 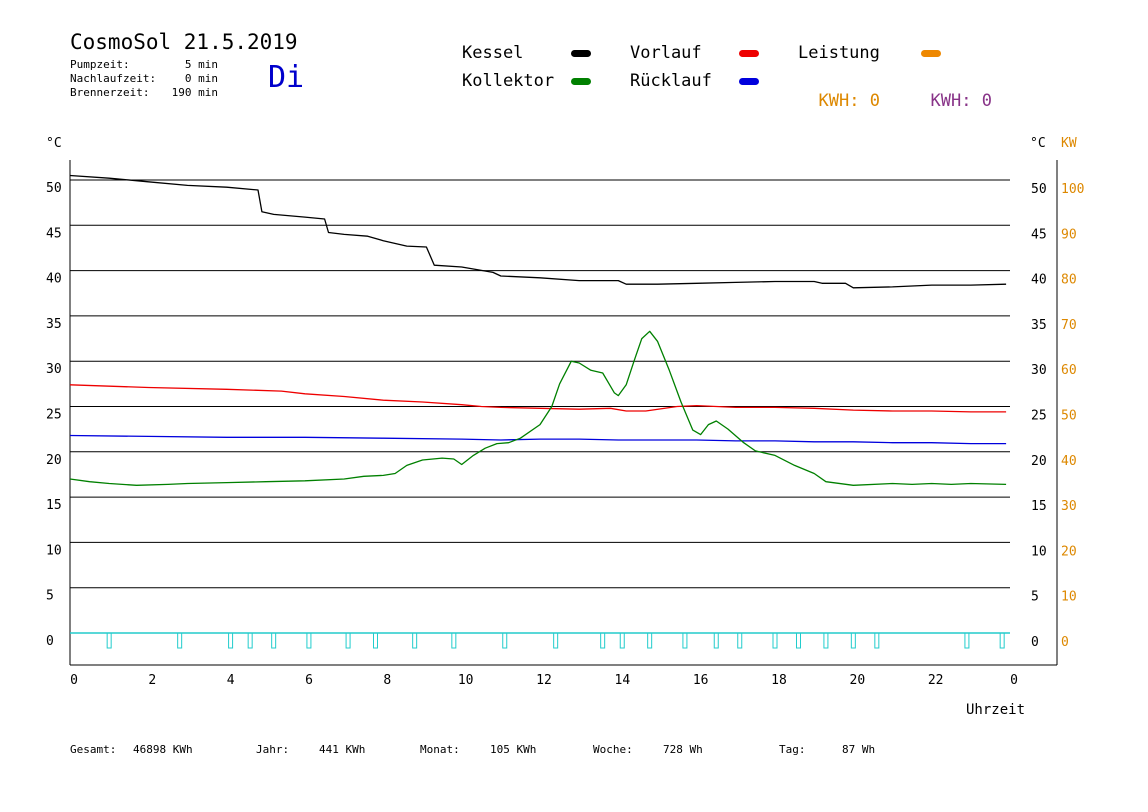 I want to click on y-tick-left-5: 5, so click(x=50, y=596).